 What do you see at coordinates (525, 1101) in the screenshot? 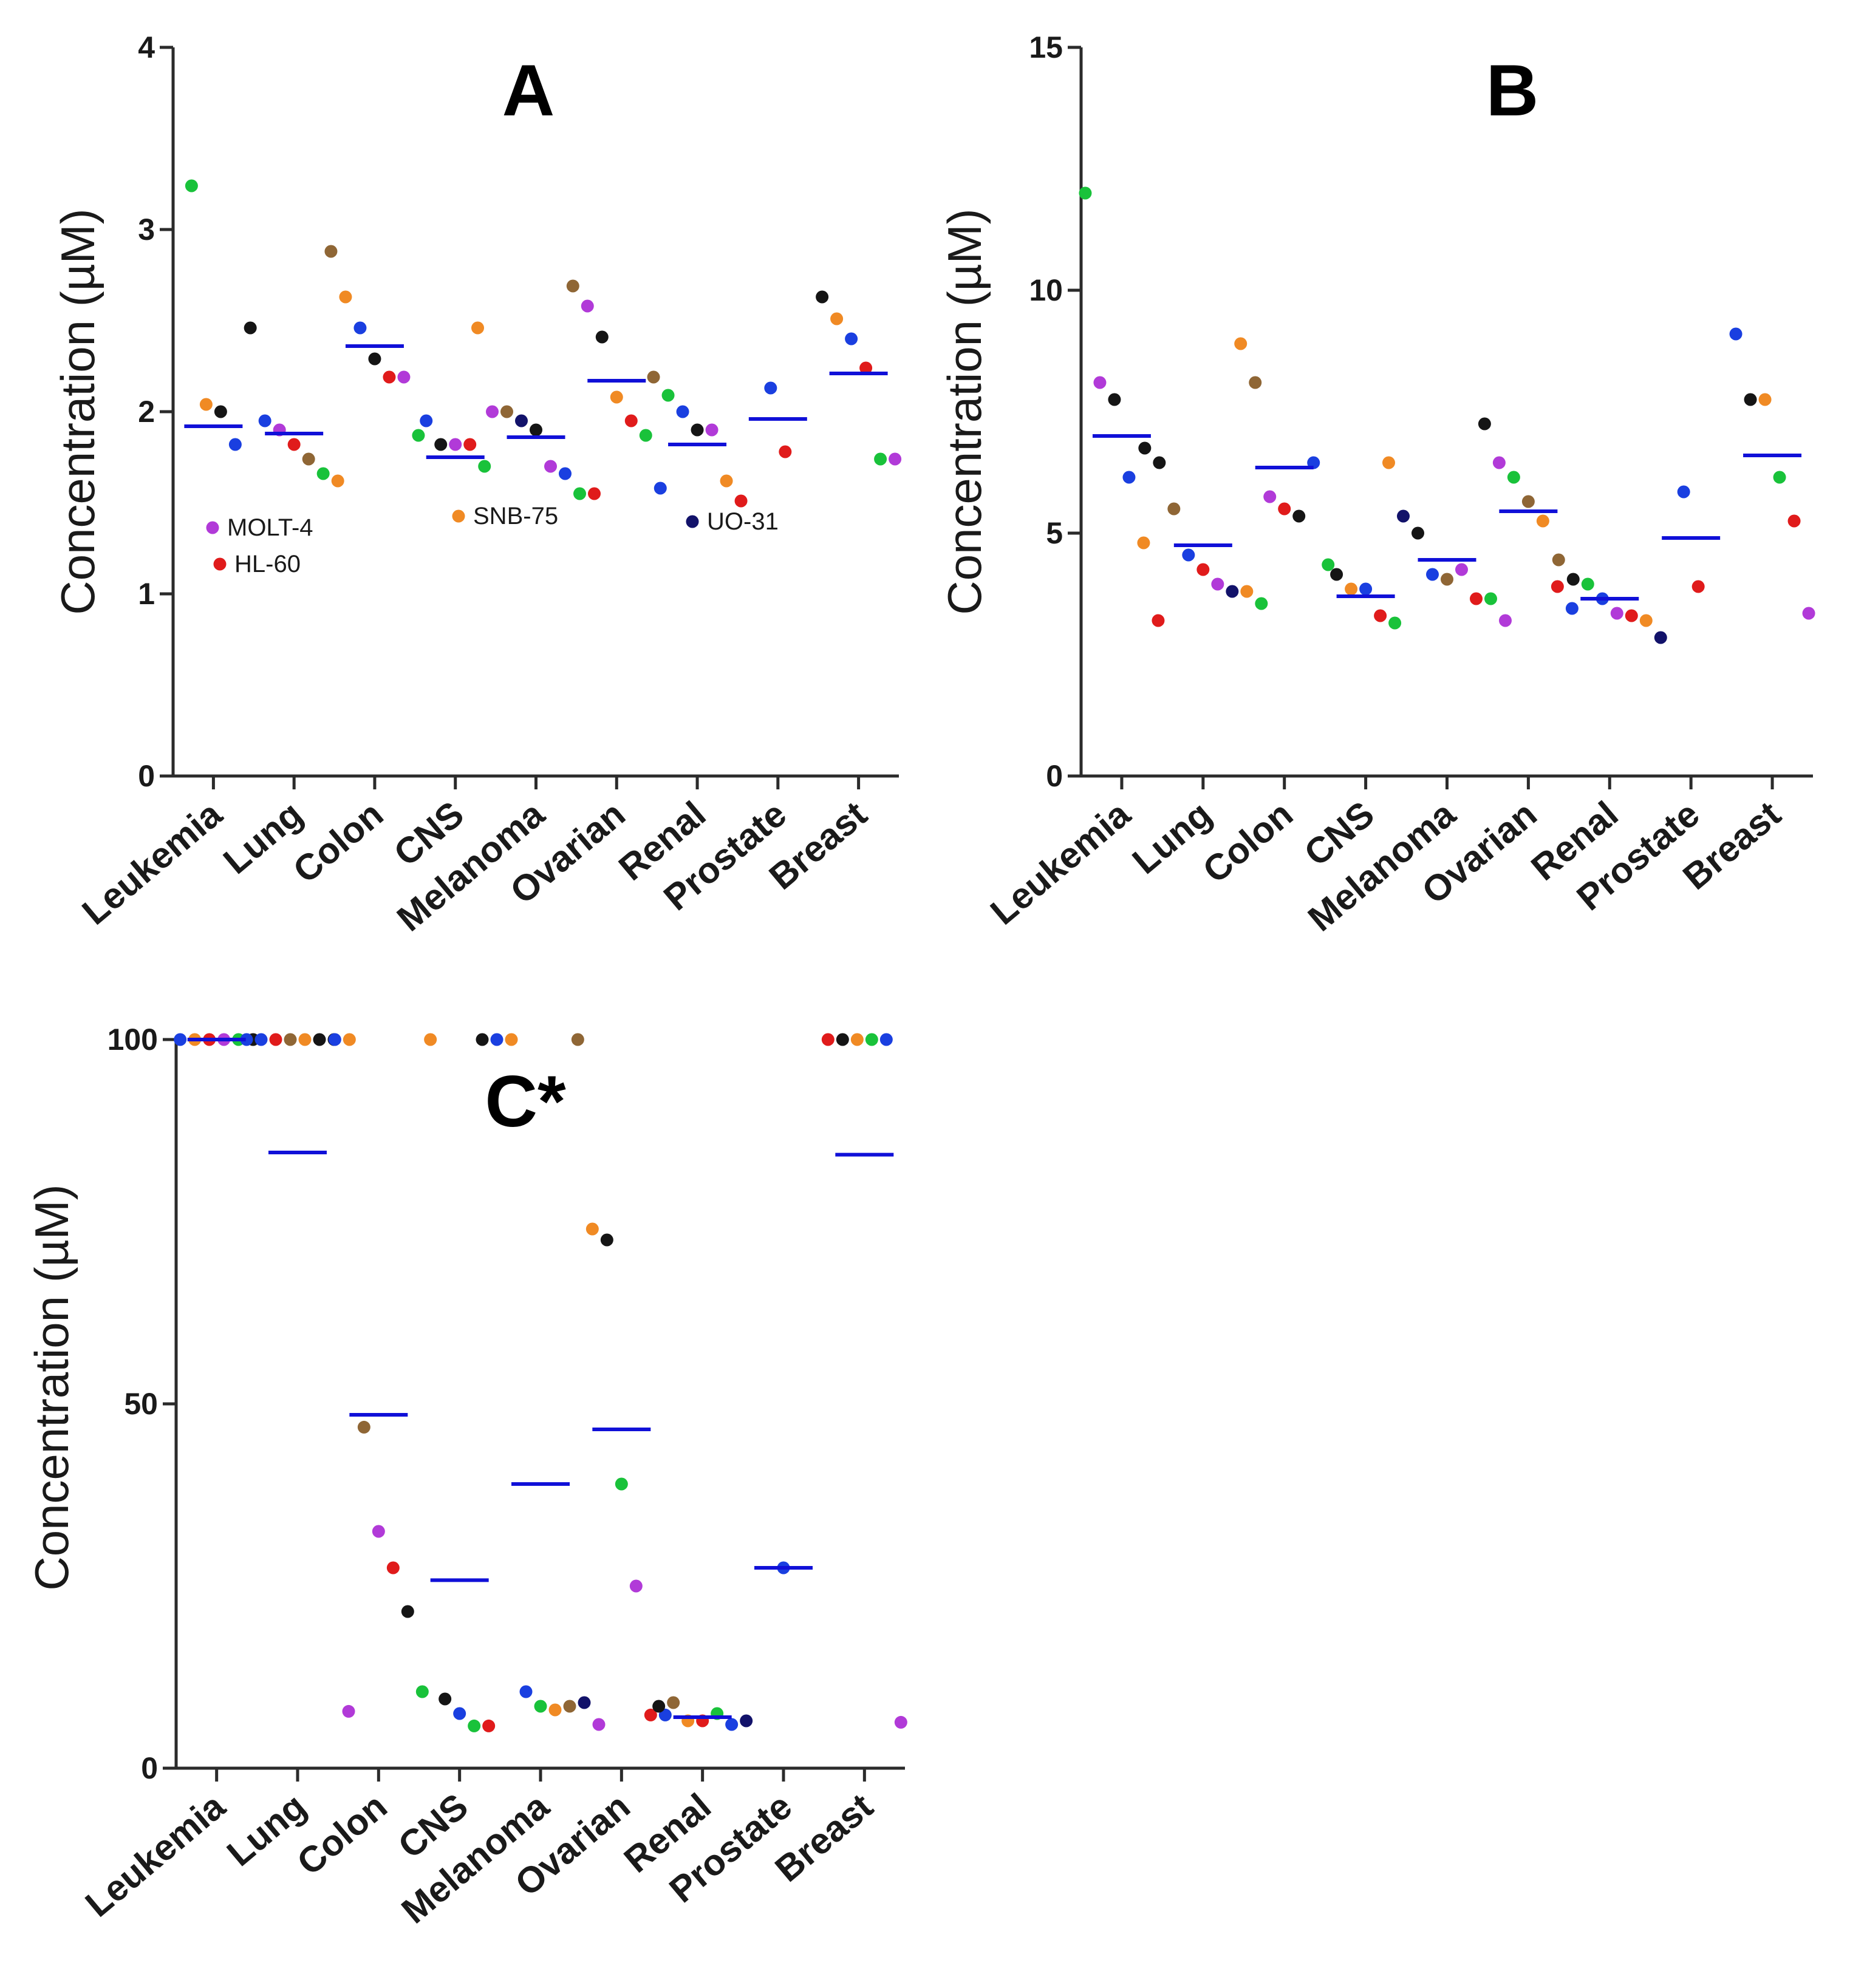
I see `panel-title: C*` at bounding box center [525, 1101].